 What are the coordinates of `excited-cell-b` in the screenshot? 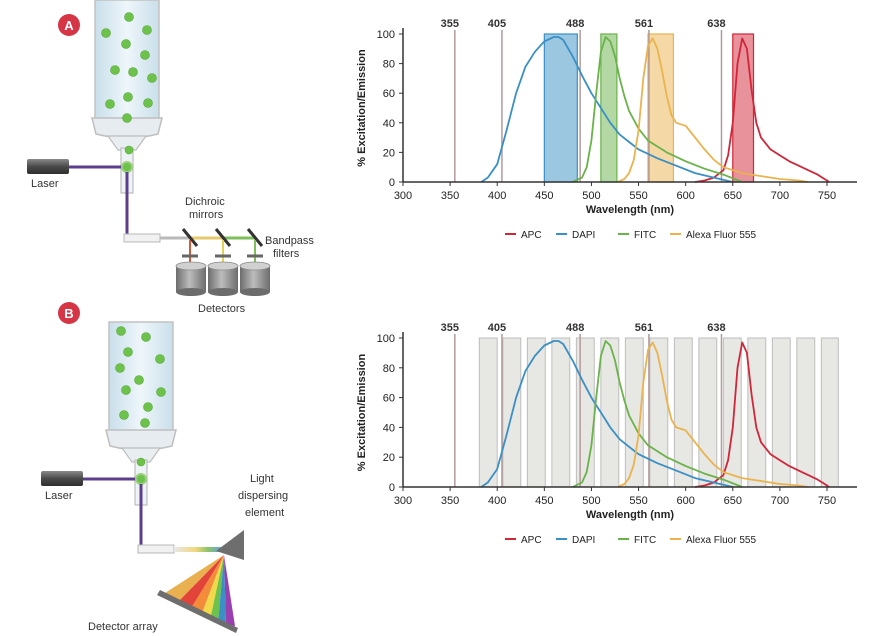 It's located at (141, 479).